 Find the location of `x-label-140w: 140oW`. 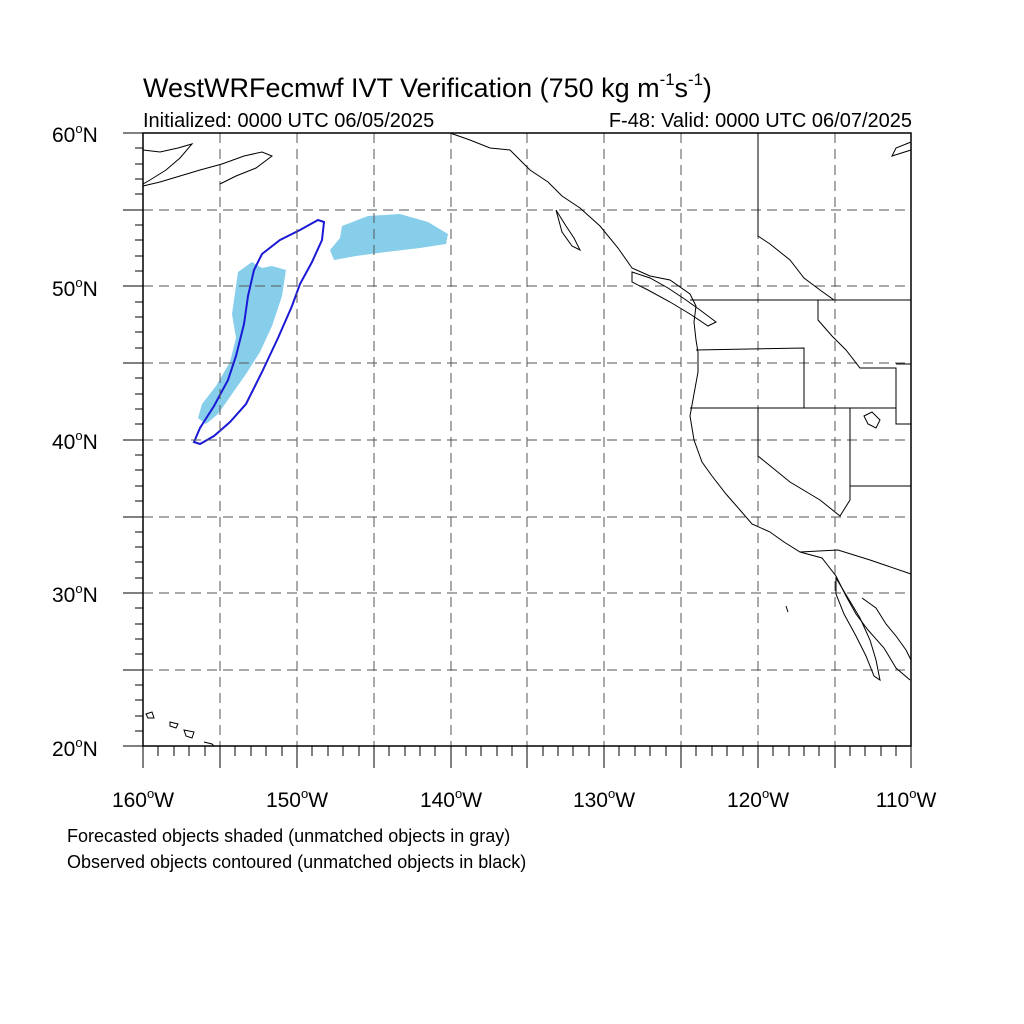

x-label-140w: 140oW is located at coordinates (451, 799).